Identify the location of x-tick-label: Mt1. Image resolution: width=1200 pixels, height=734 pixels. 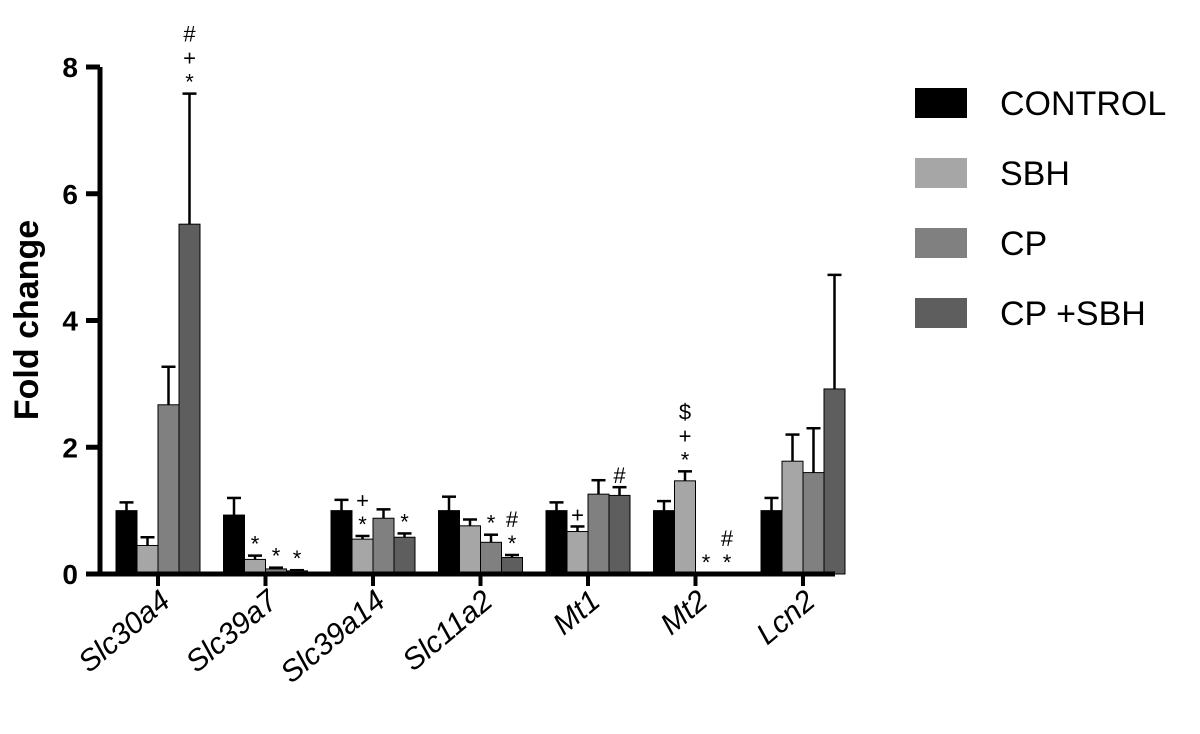
(577, 612).